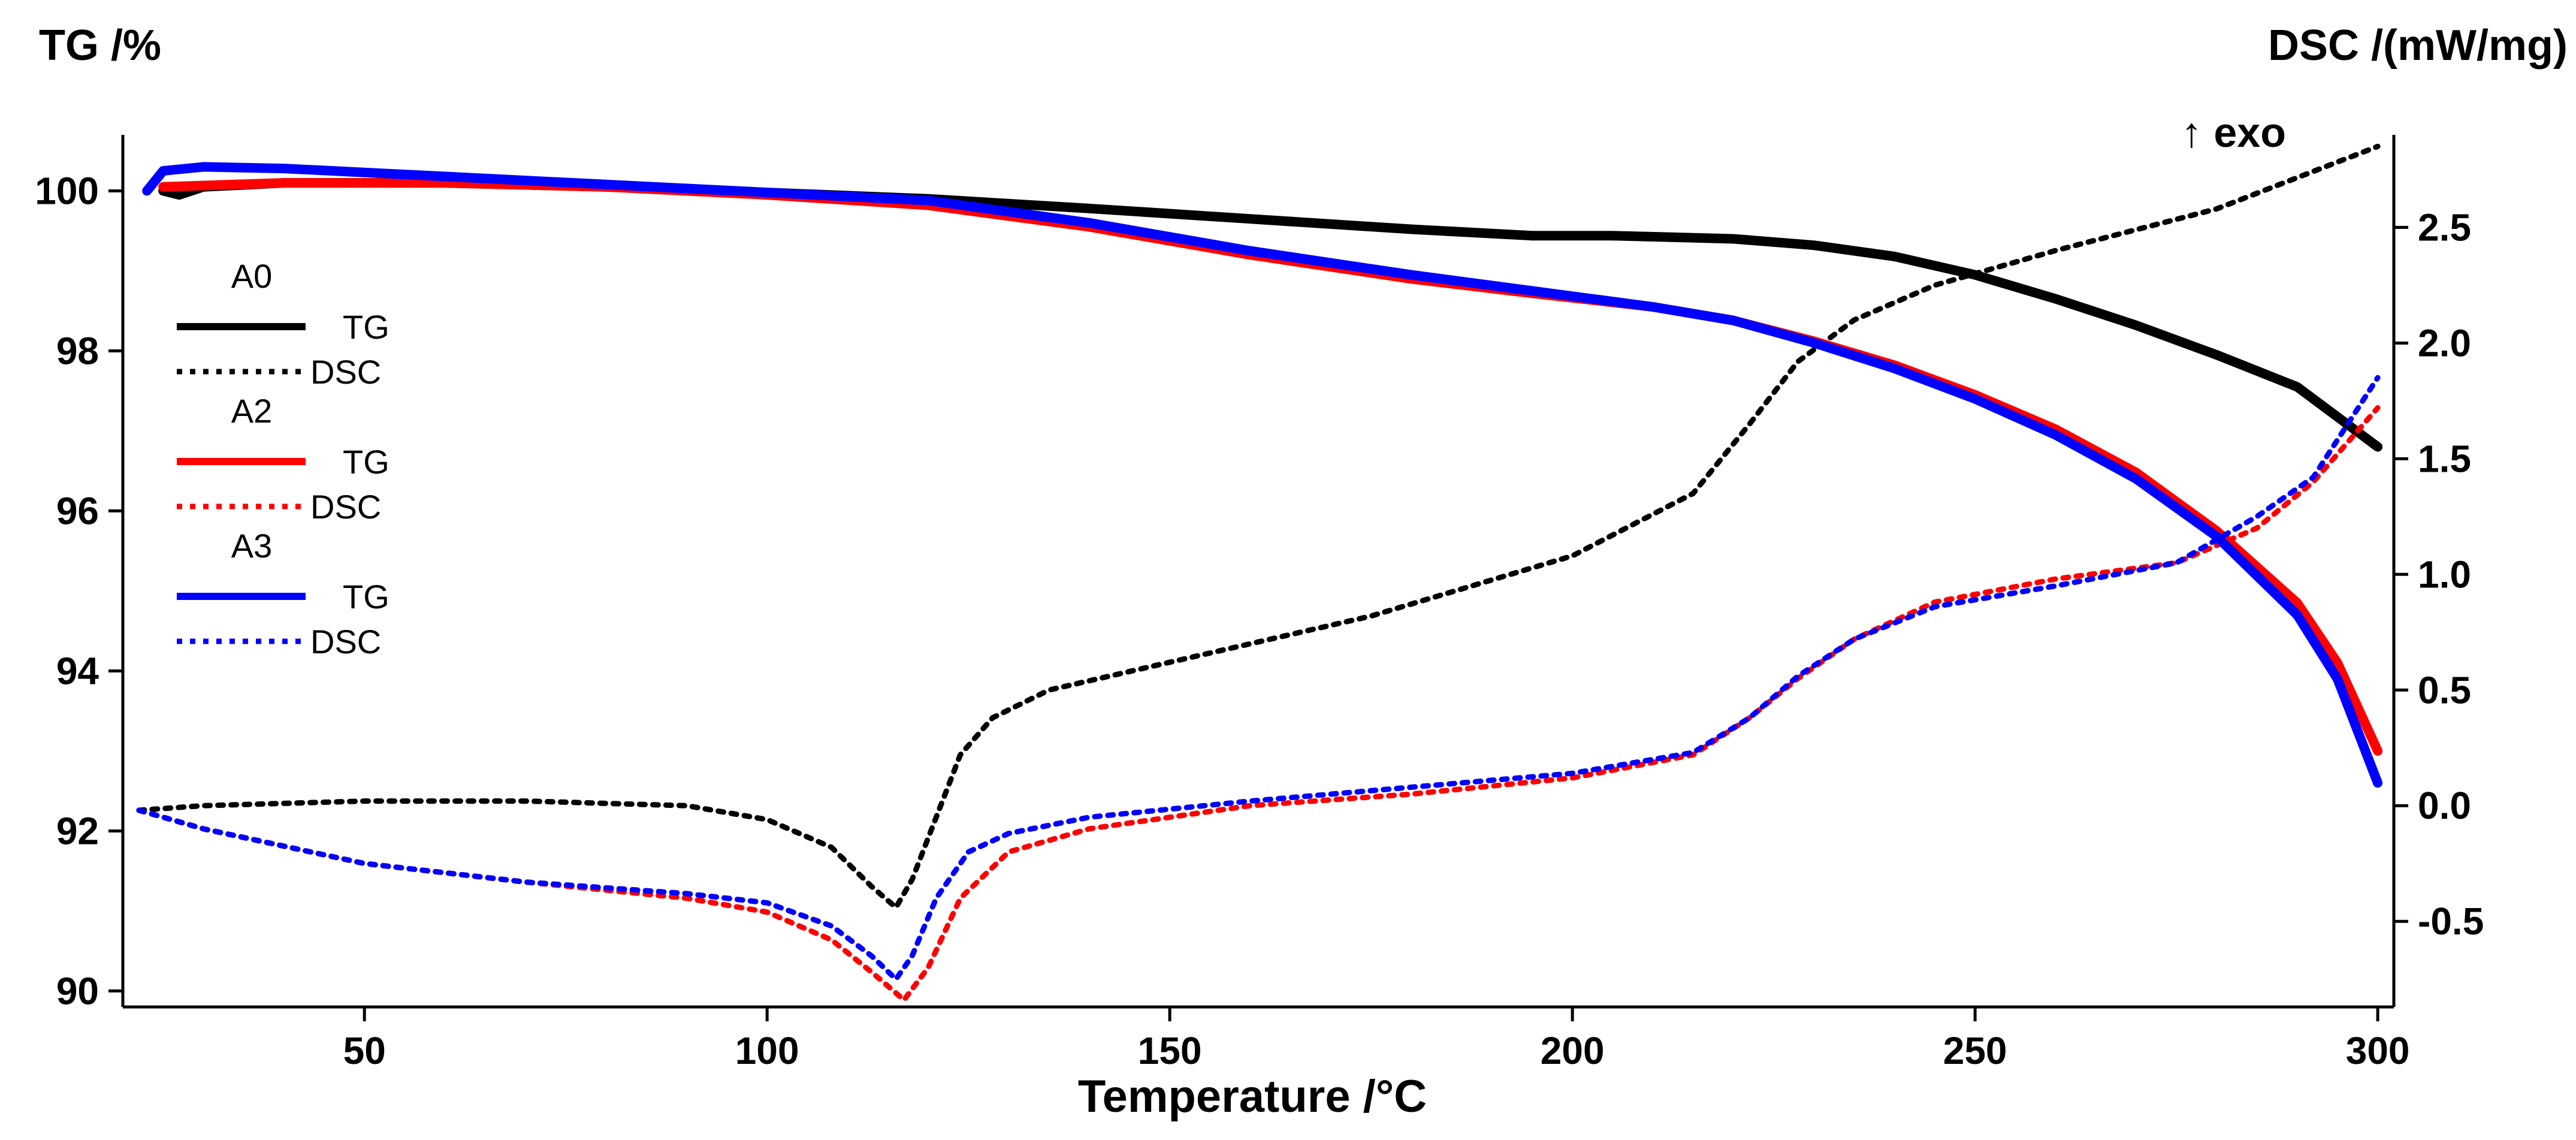 Image resolution: width=2576 pixels, height=1140 pixels. Describe the element at coordinates (252, 546) in the screenshot. I see `legend-group-a3: A3` at that location.